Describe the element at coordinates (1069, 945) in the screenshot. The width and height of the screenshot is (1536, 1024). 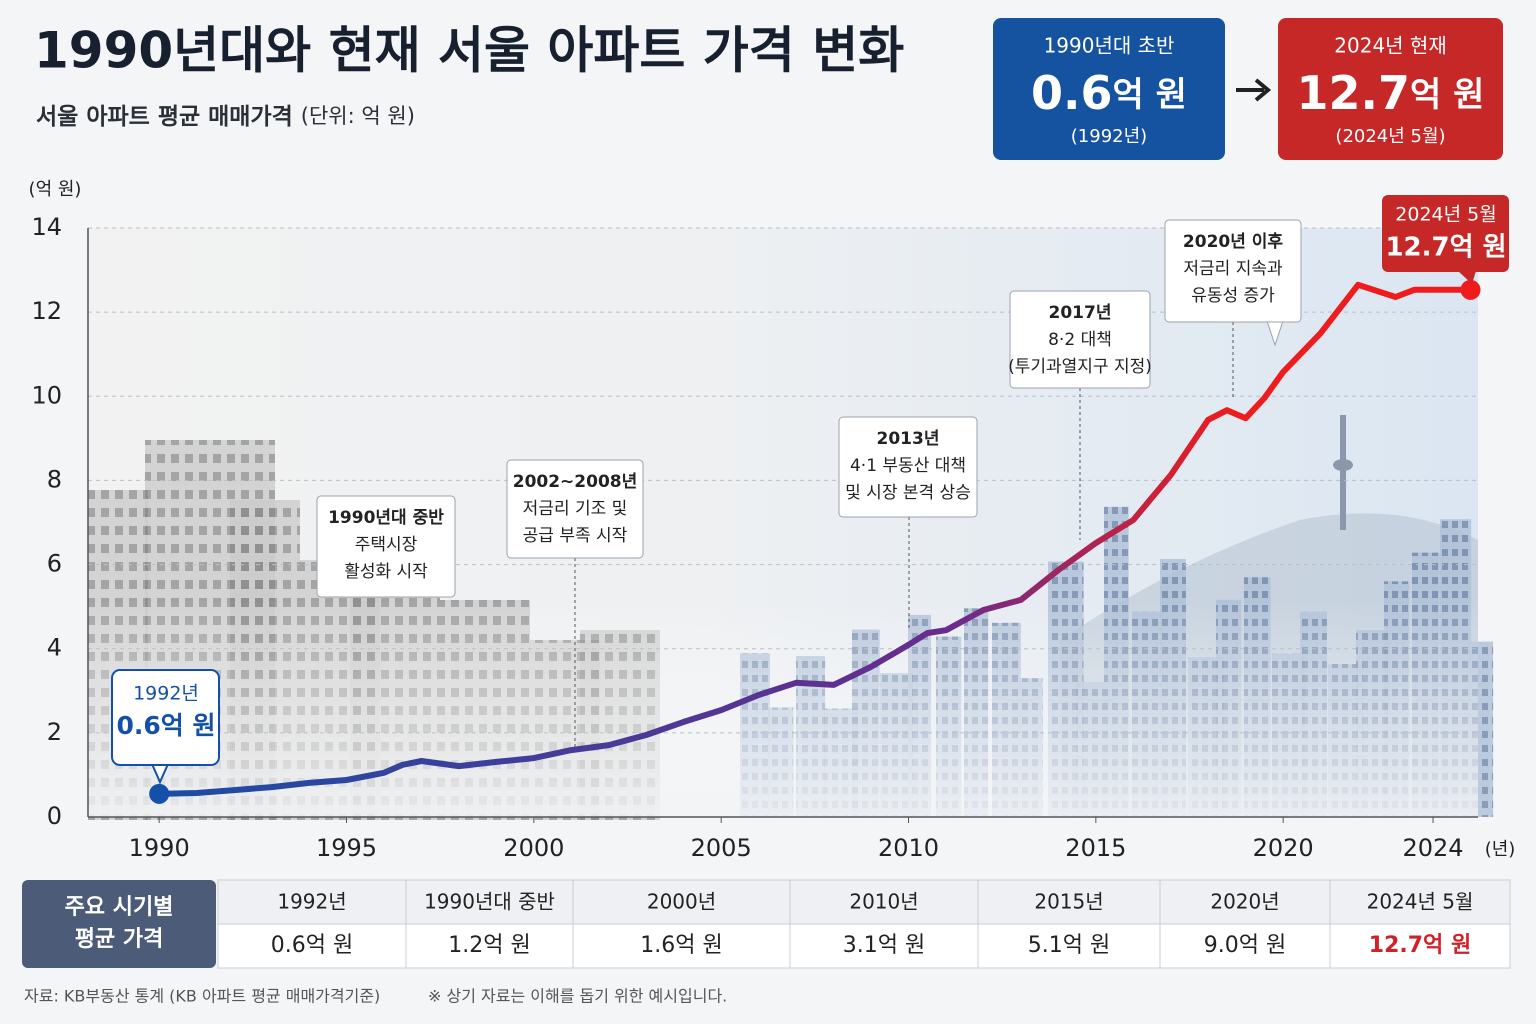
I see `table-price: 5.1억 원` at that location.